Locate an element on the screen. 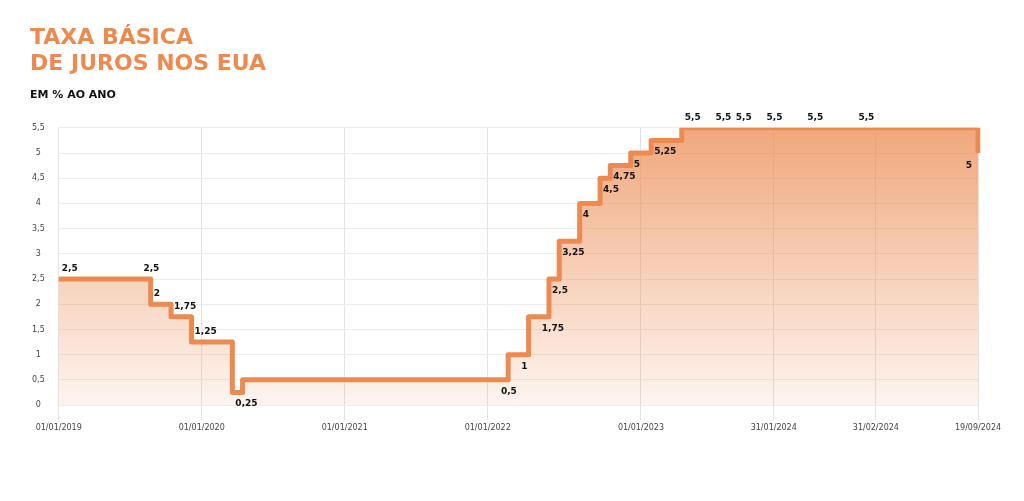 The width and height of the screenshot is (1024, 501). y-tick-label: 3 is located at coordinates (38, 253).